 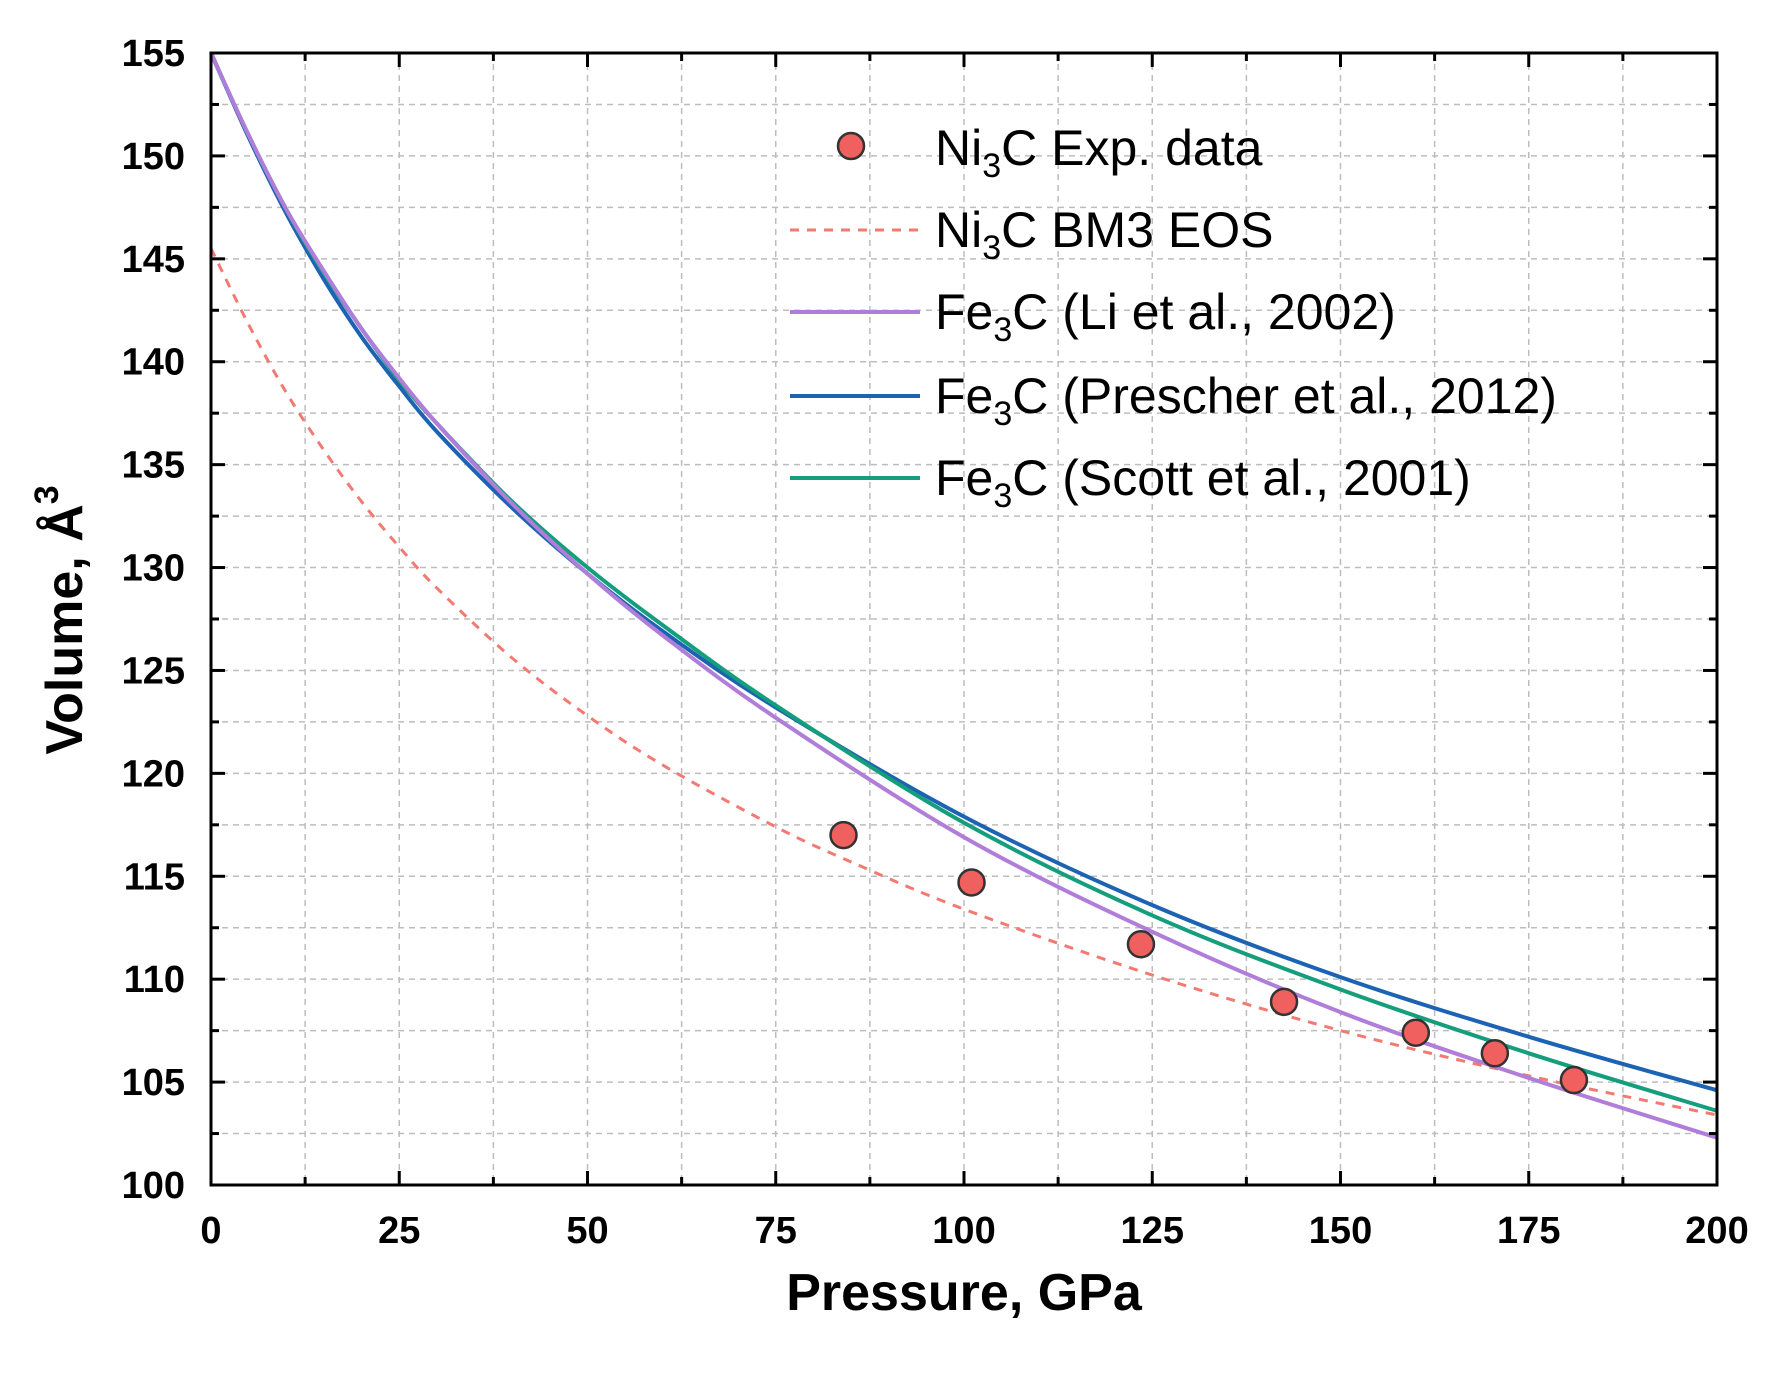 What do you see at coordinates (1165, 316) in the screenshot?
I see `legend-label: Fe3C (Li et al., 2002)` at bounding box center [1165, 316].